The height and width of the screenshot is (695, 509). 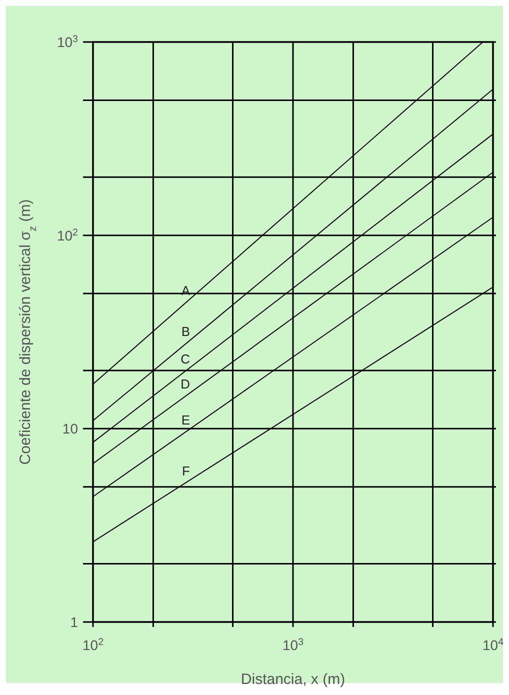 What do you see at coordinates (70, 428) in the screenshot?
I see `y-tick-label: 10` at bounding box center [70, 428].